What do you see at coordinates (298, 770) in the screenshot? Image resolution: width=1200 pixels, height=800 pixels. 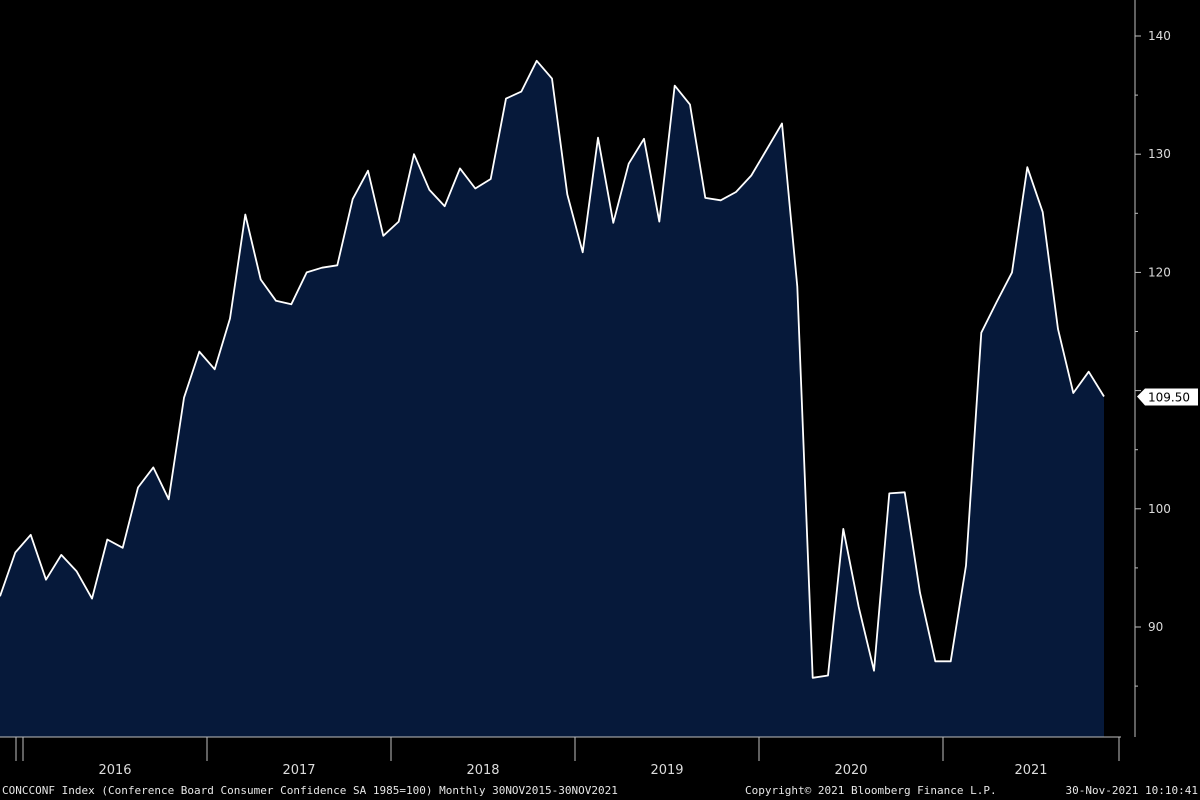 I see `x-year-label: 2017` at bounding box center [298, 770].